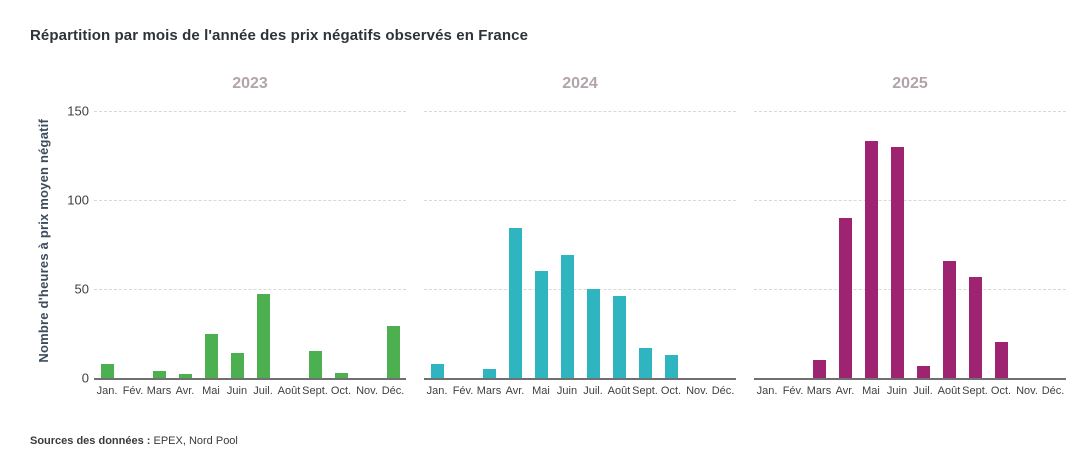 This screenshot has height=467, width=1090. Describe the element at coordinates (315, 244) in the screenshot. I see `bar-slot-Sept.` at that location.